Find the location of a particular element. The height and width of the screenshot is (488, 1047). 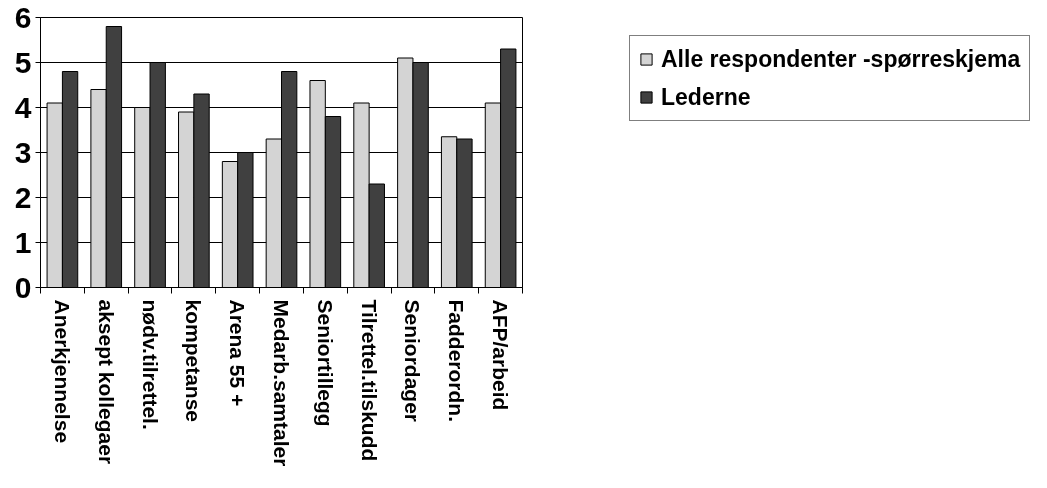

y-tick-label: 5 is located at coordinates (23, 62).